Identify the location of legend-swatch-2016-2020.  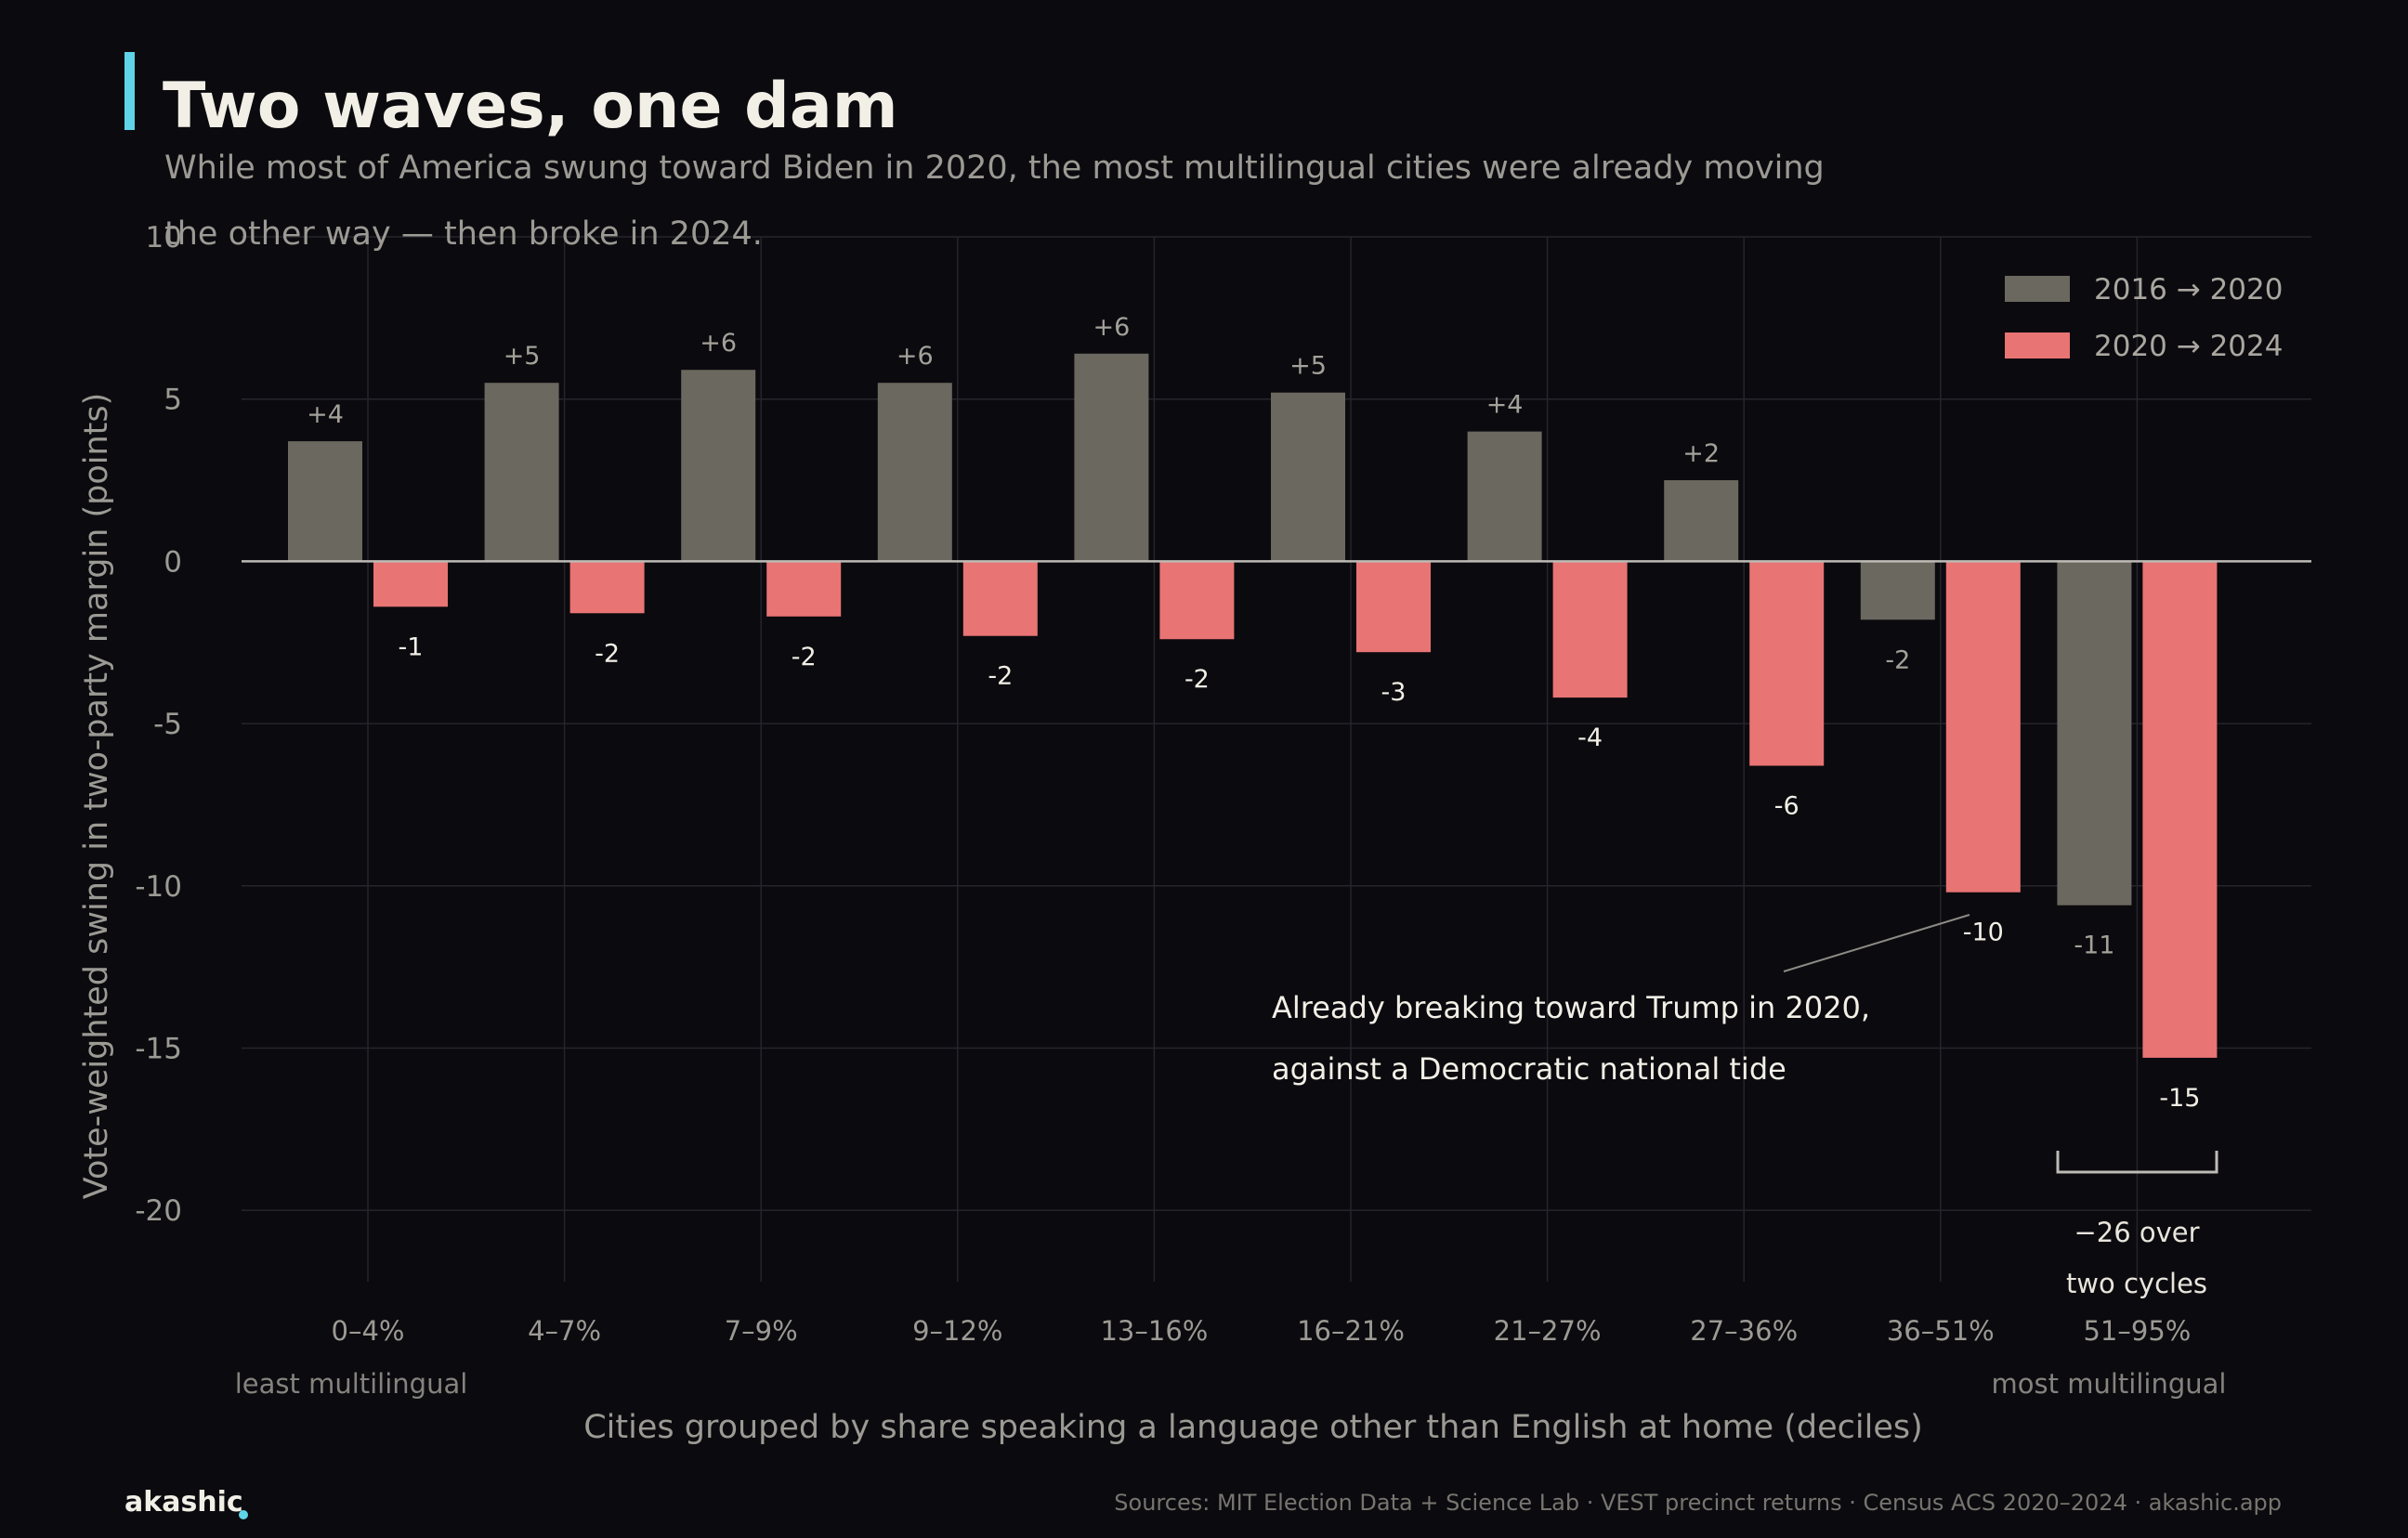
(2037, 289).